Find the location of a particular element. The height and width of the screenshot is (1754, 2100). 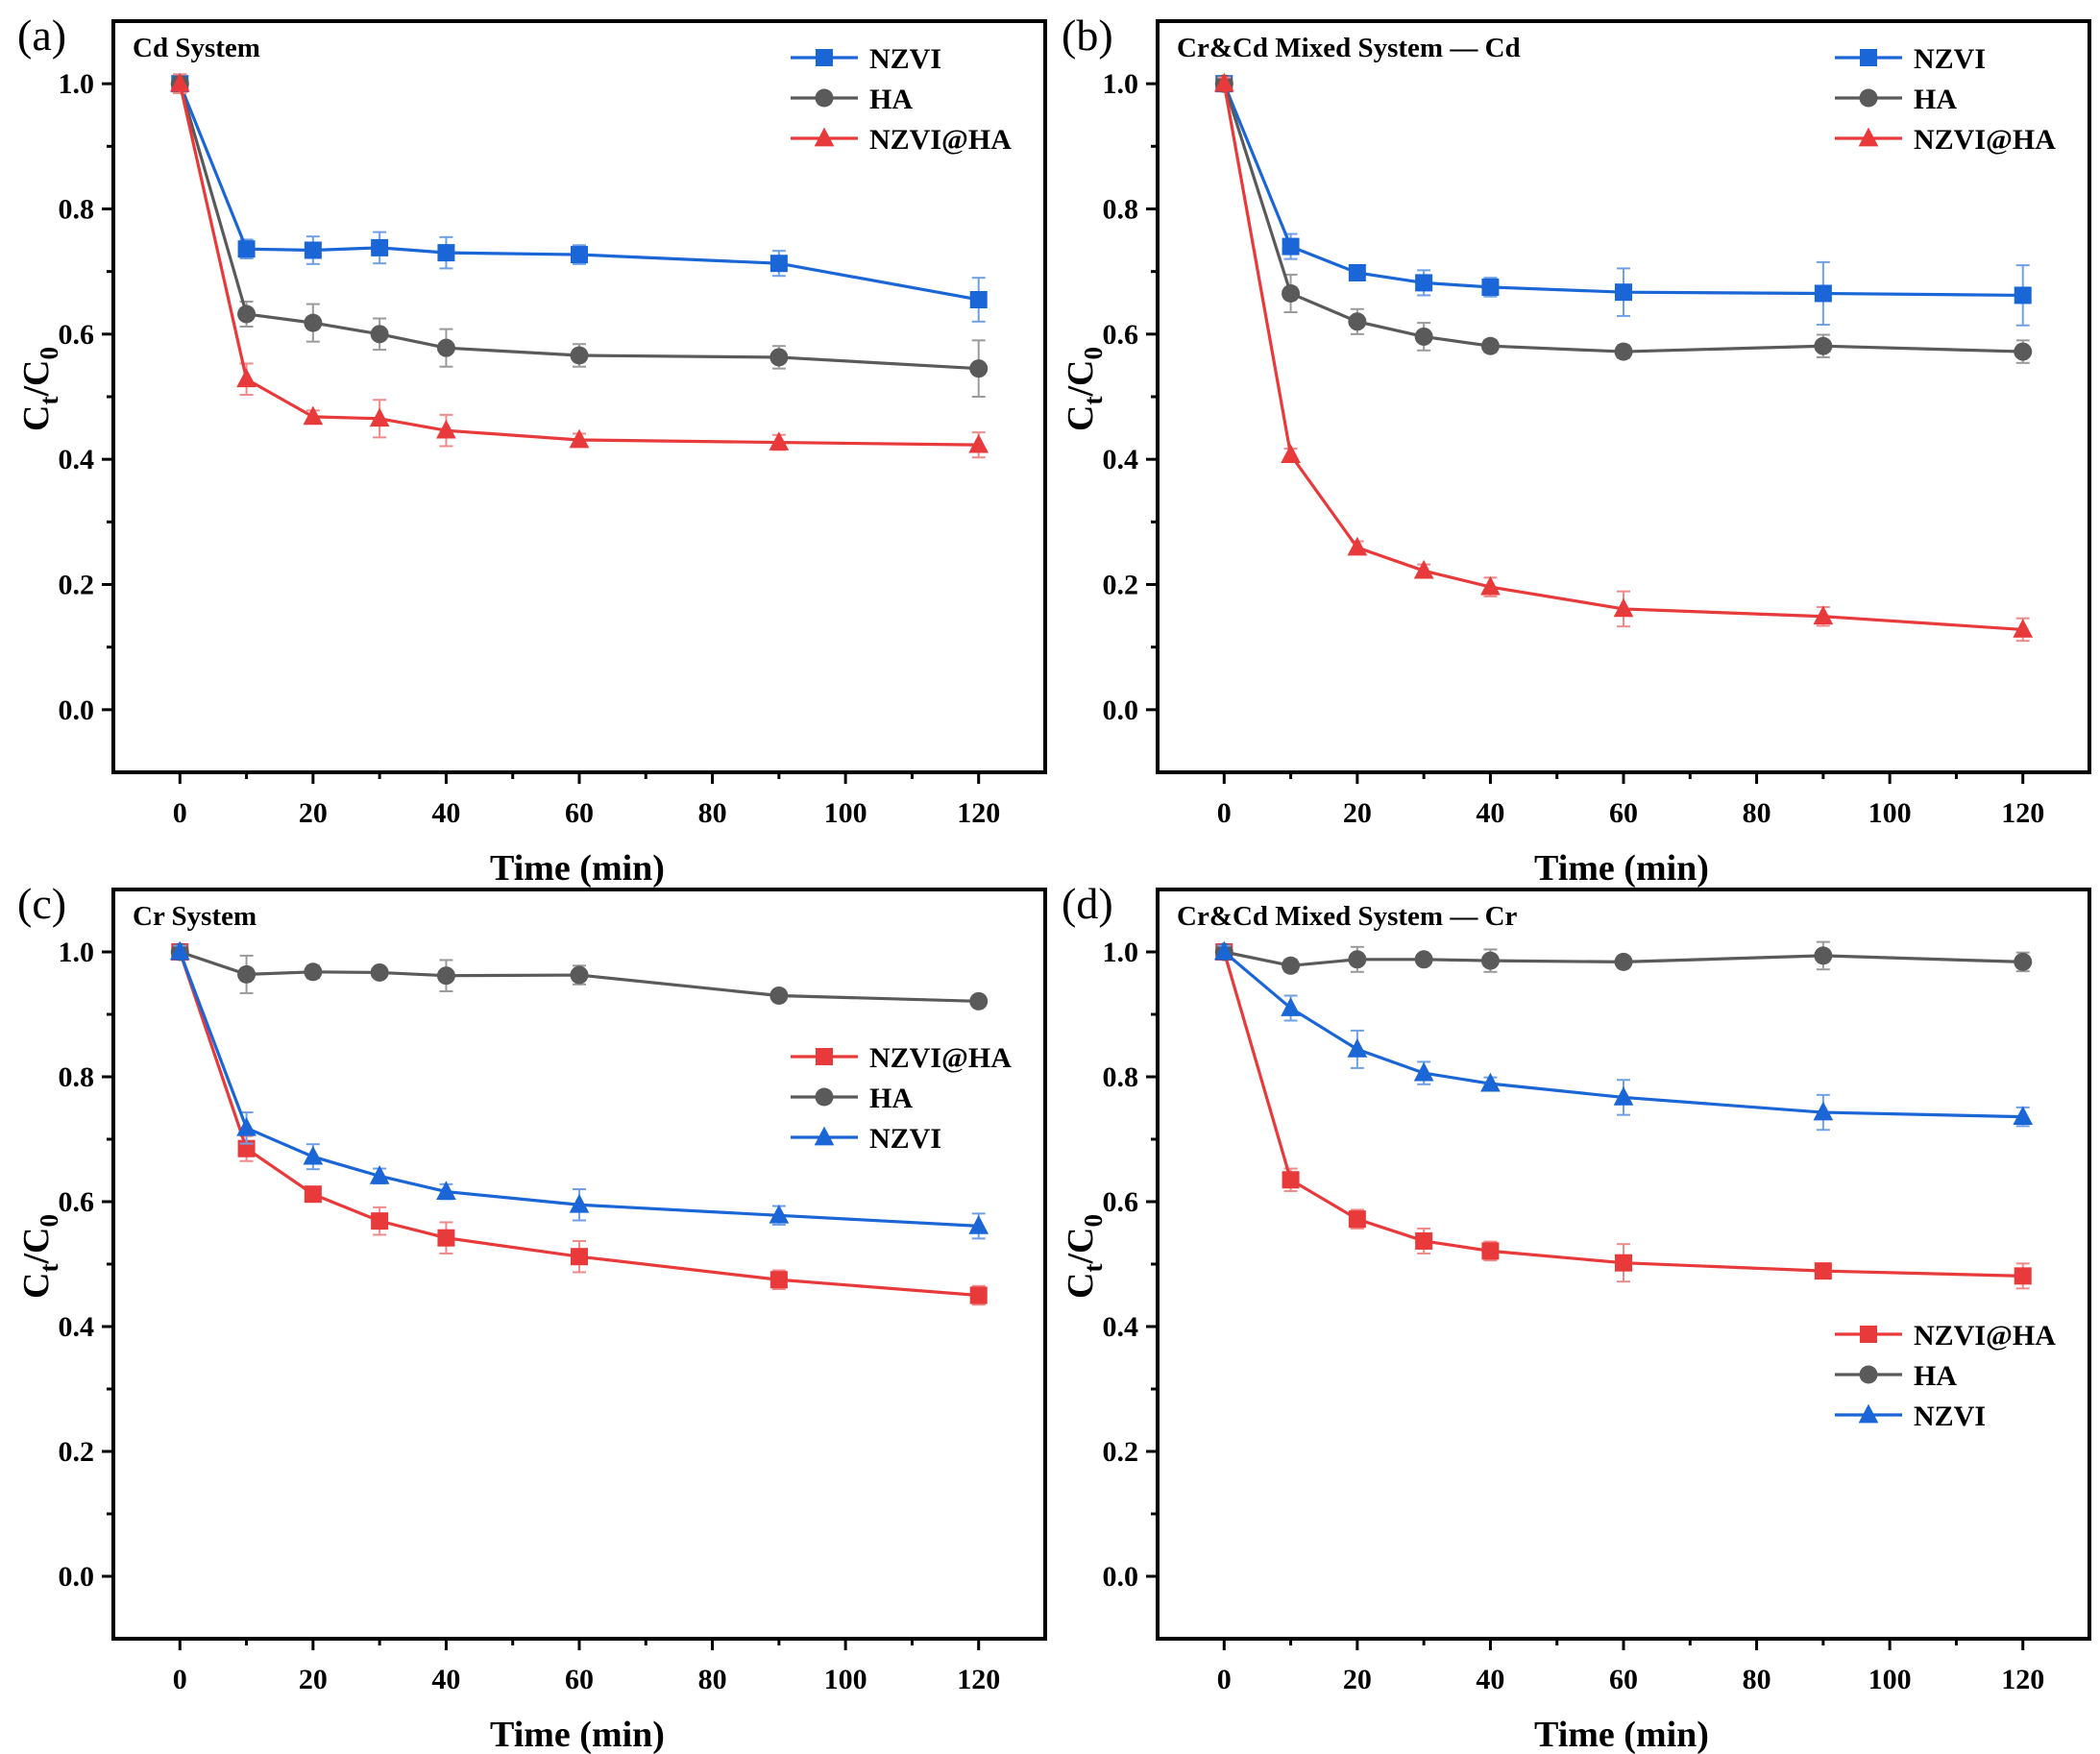

panel-label: (c) is located at coordinates (41, 903).